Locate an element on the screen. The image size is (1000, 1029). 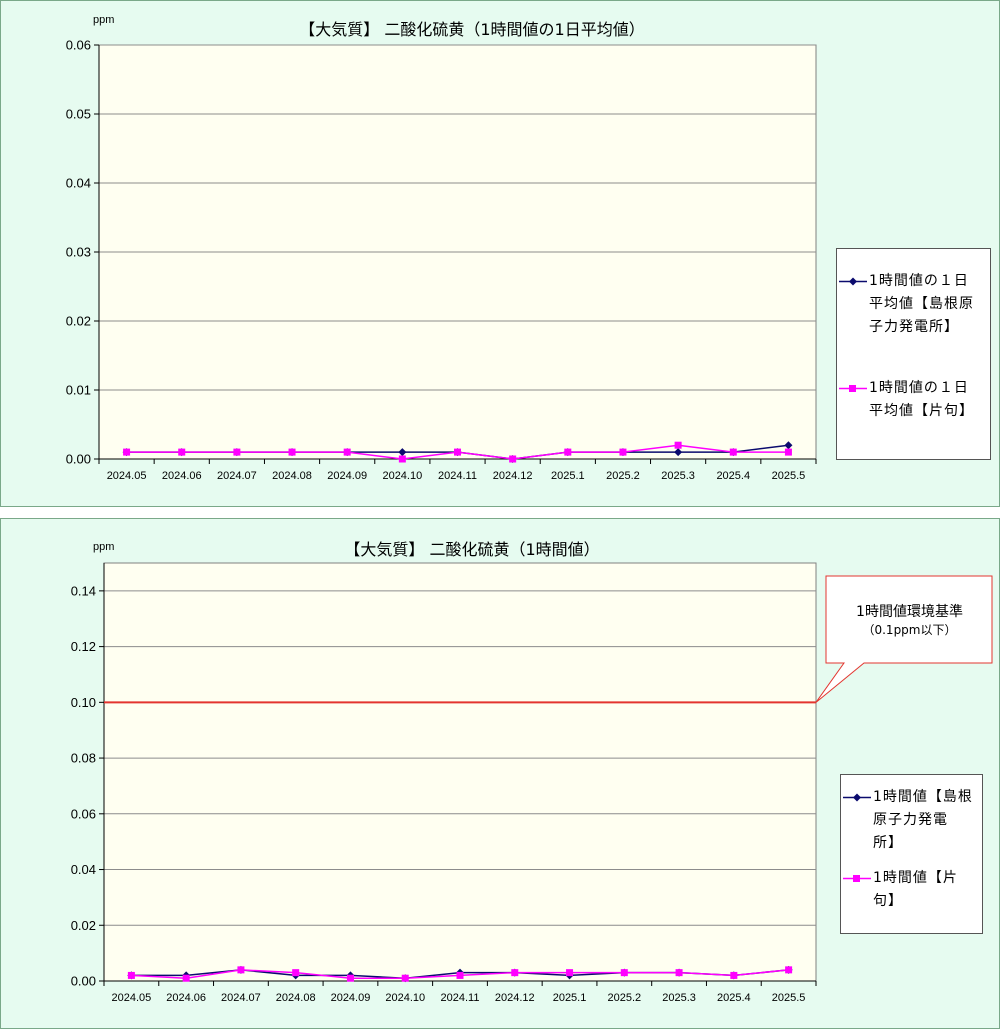
y-tick-label: 0.08 is located at coordinates (83, 758).